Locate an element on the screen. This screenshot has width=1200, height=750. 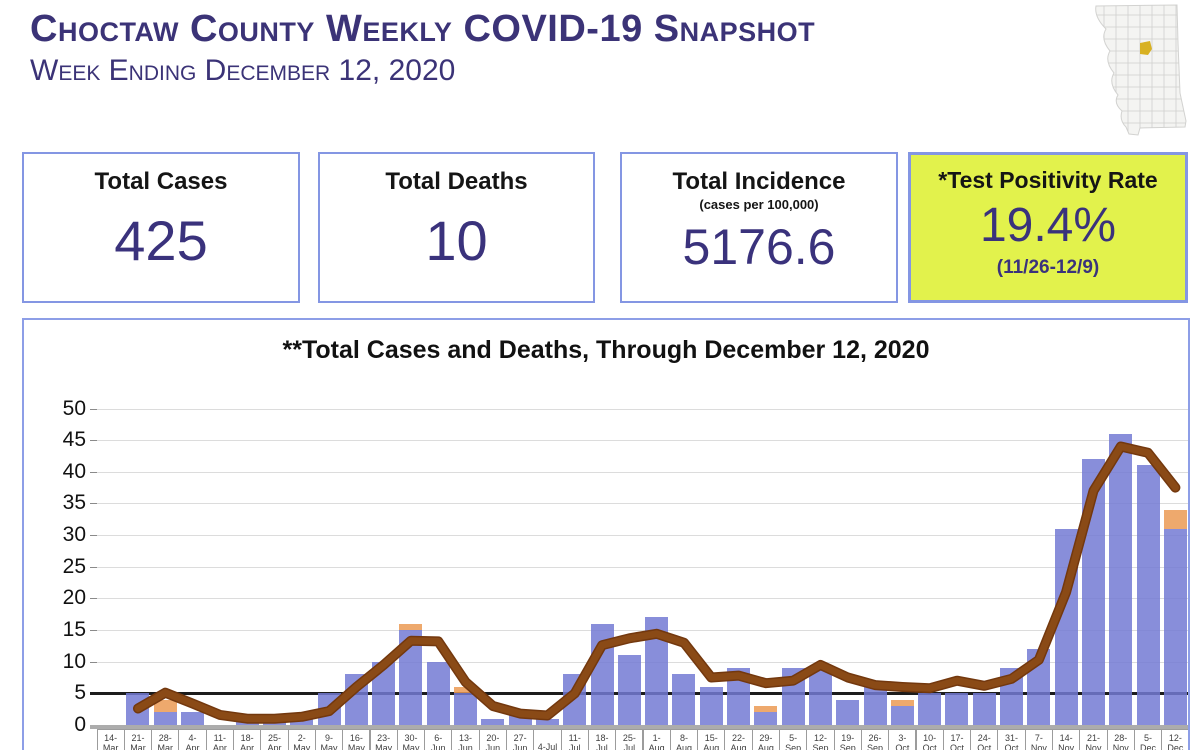
x-axis-label: 7- Nov is located at coordinates (1038, 739).